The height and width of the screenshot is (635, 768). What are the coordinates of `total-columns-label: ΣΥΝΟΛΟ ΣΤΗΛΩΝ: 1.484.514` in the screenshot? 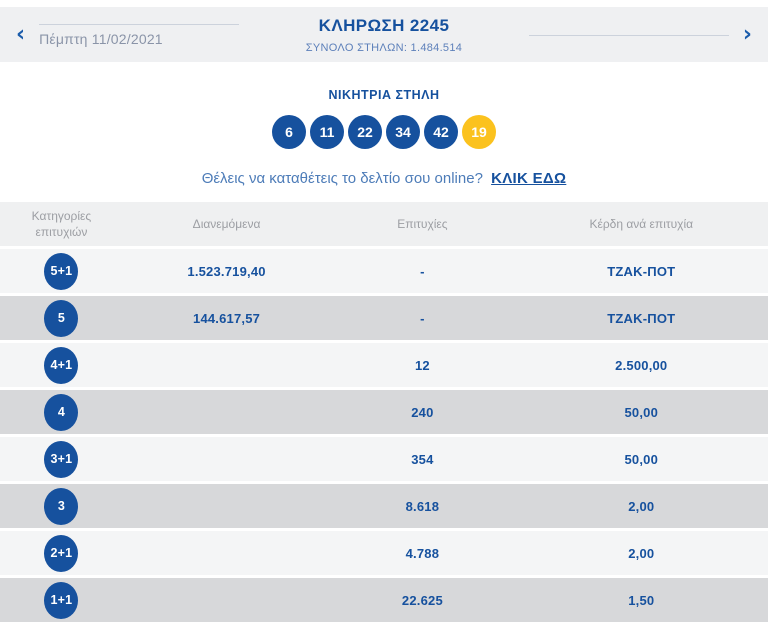 It's located at (384, 47).